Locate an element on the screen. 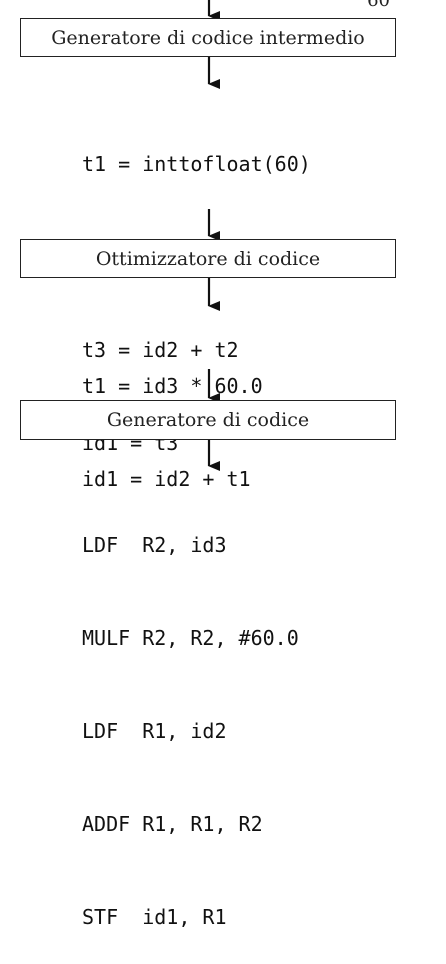  stage-label-intermediate-generator: Generatore di codice intermedio is located at coordinates (208, 37).